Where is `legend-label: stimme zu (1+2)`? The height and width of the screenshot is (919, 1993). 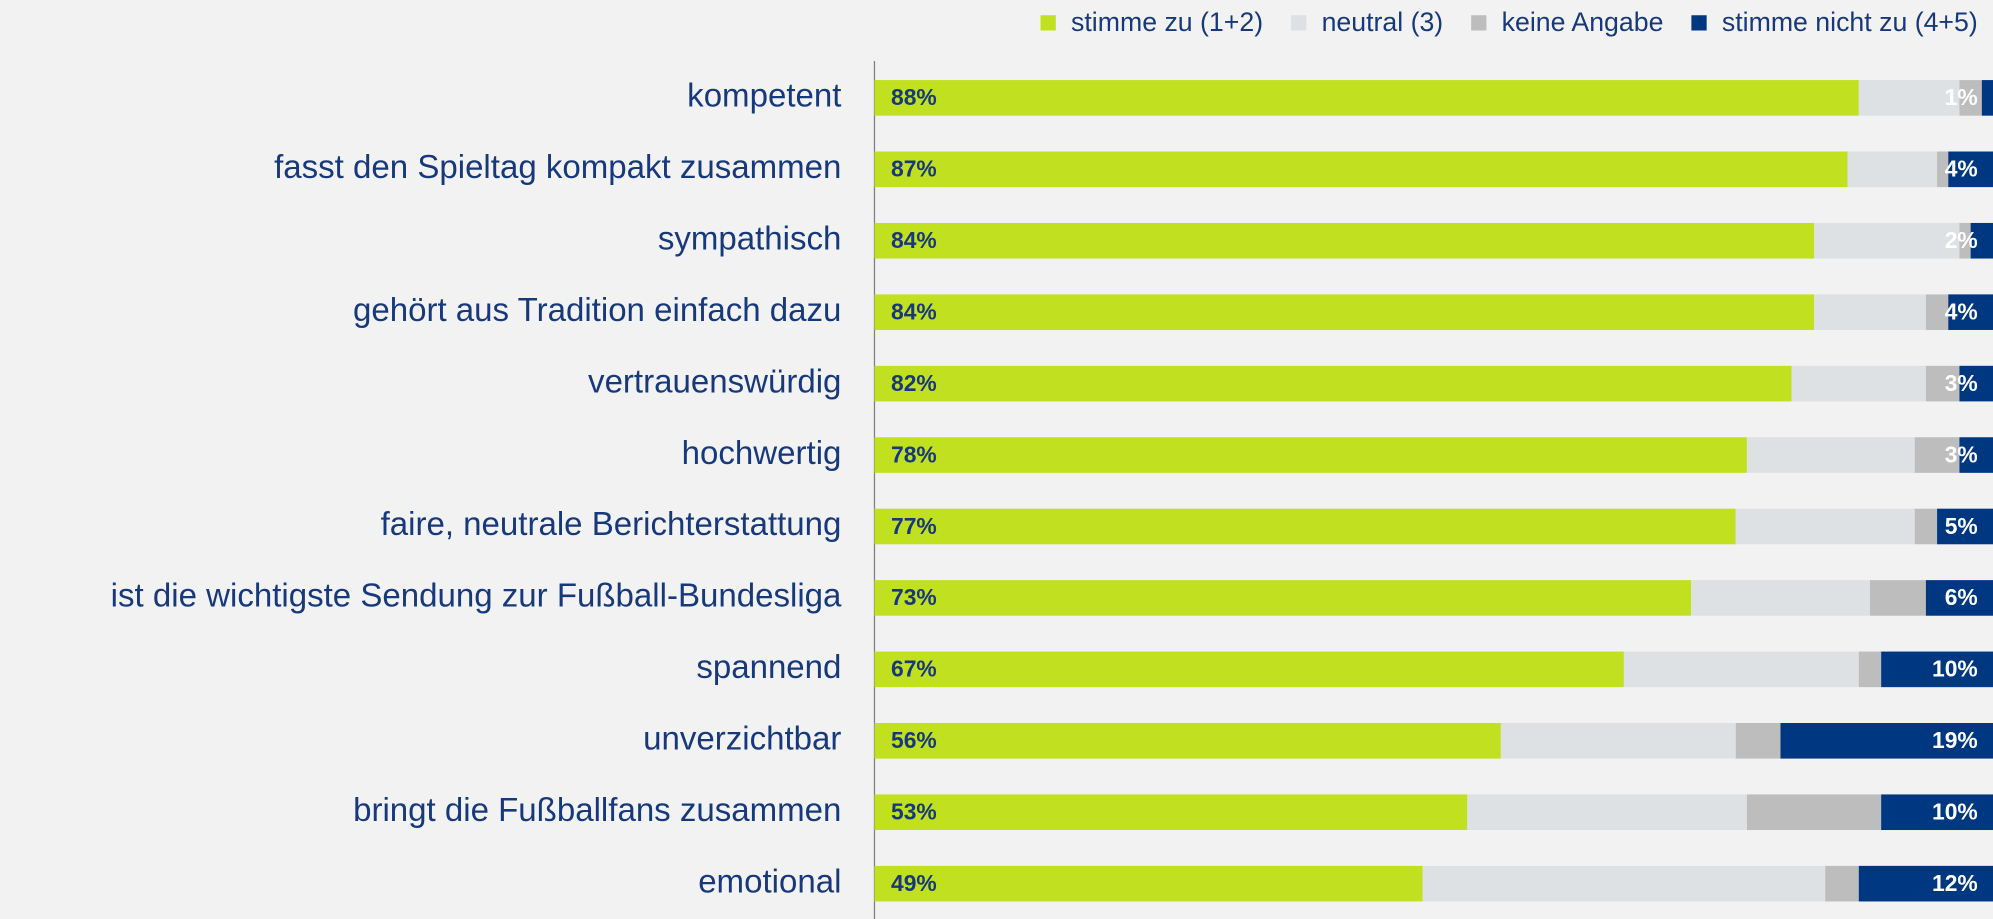 legend-label: stimme zu (1+2) is located at coordinates (1167, 22).